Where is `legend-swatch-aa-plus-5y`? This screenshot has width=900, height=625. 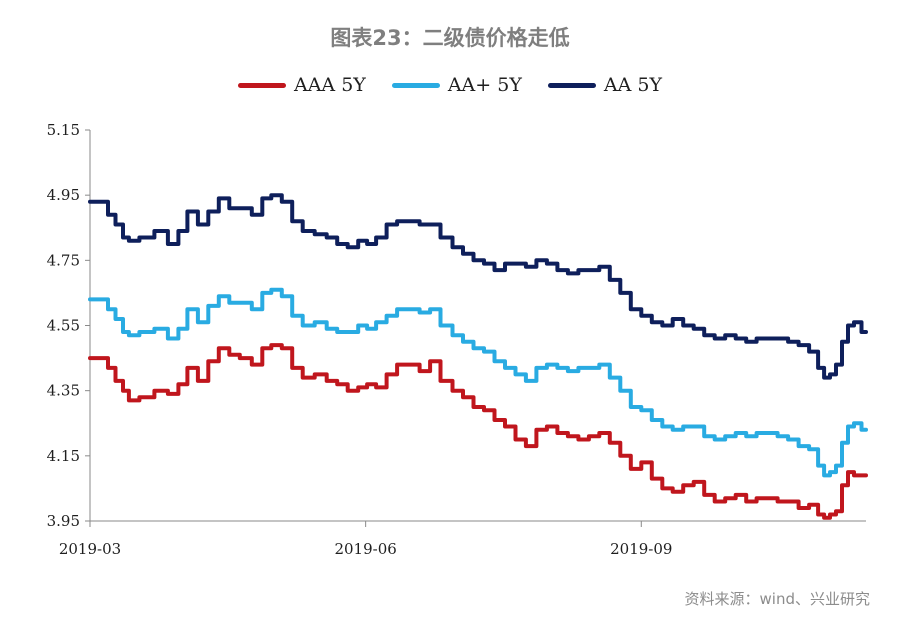
legend-swatch-aa-plus-5y is located at coordinates (415, 85).